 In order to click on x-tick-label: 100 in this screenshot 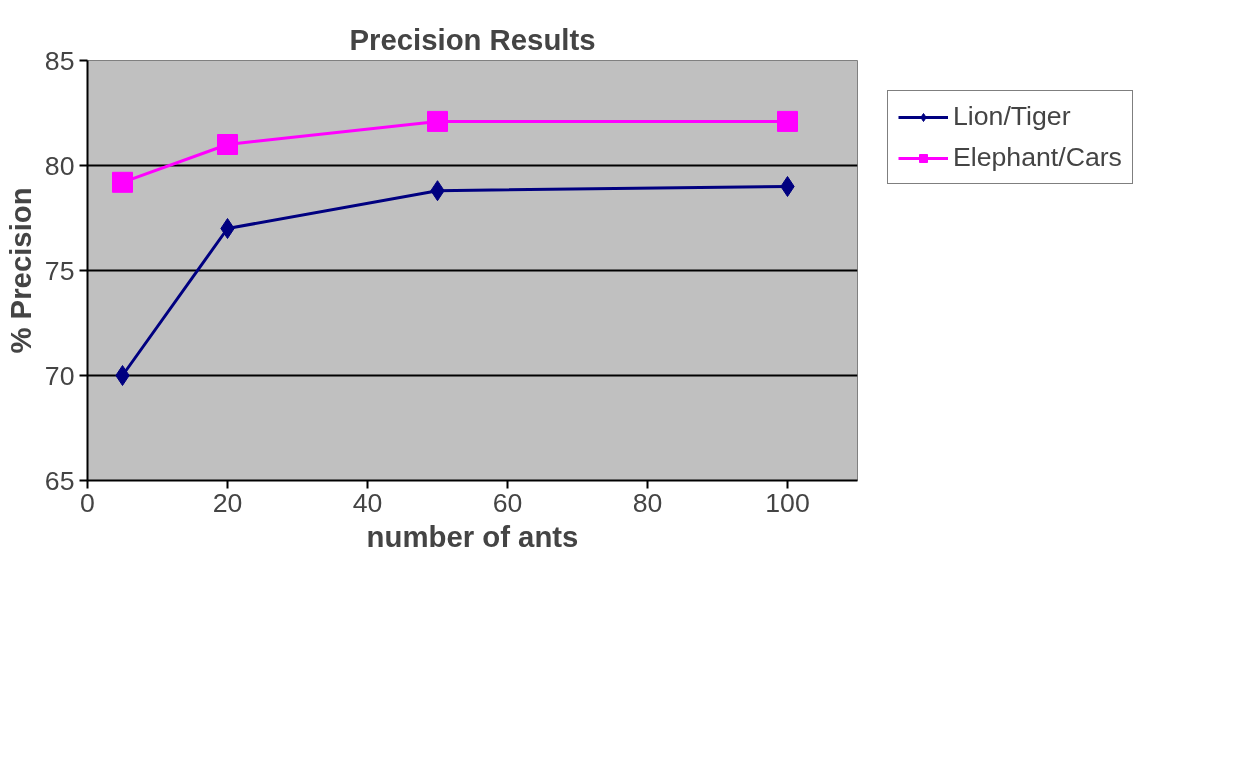, I will do `click(787, 502)`.